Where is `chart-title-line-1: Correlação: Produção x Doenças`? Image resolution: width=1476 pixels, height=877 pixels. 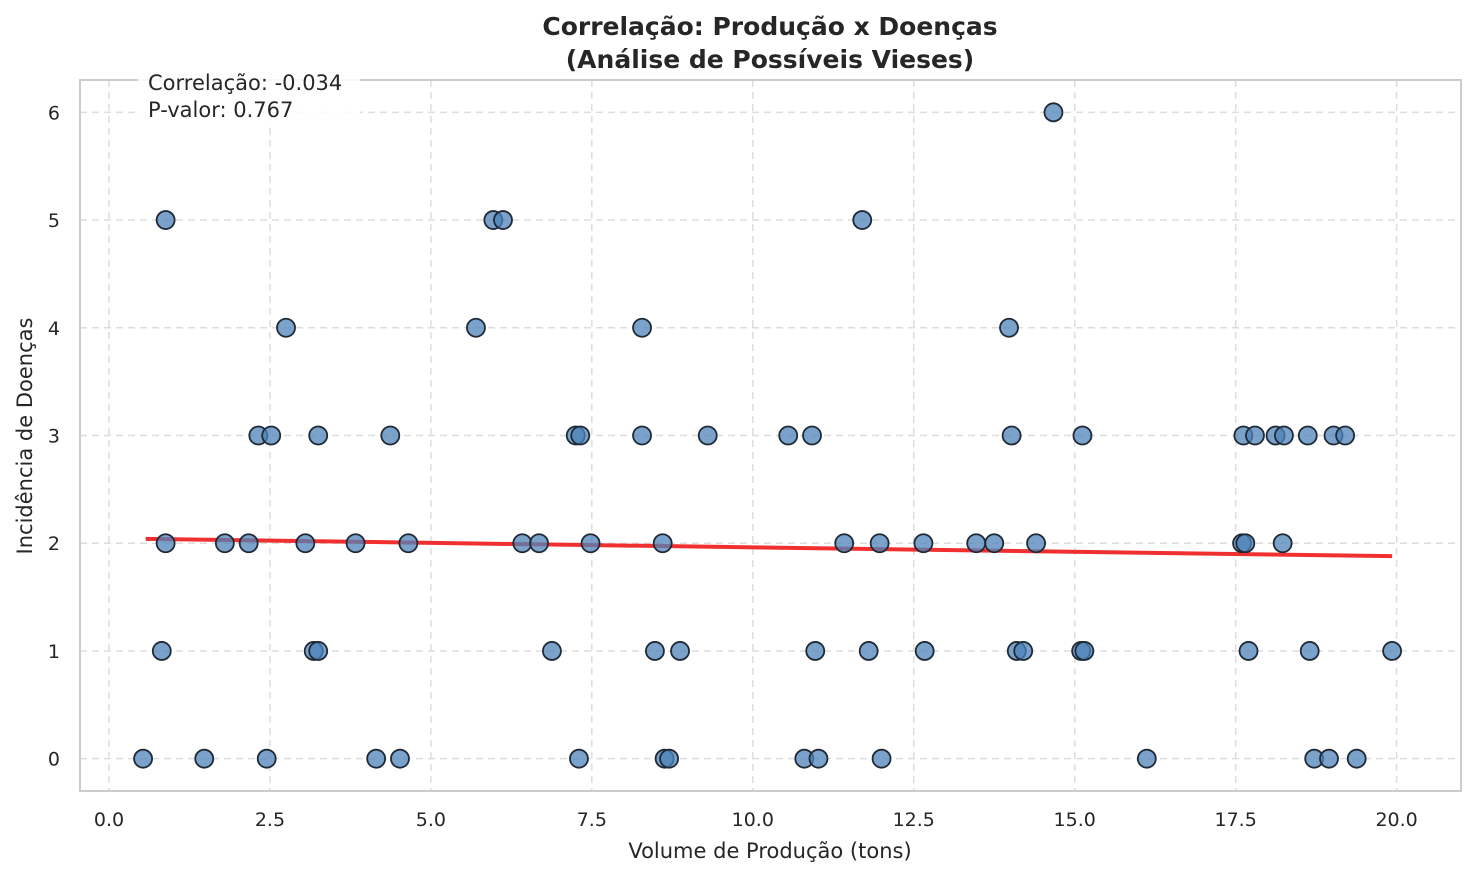
chart-title-line-1: Correlação: Produção x Doenças is located at coordinates (769, 26).